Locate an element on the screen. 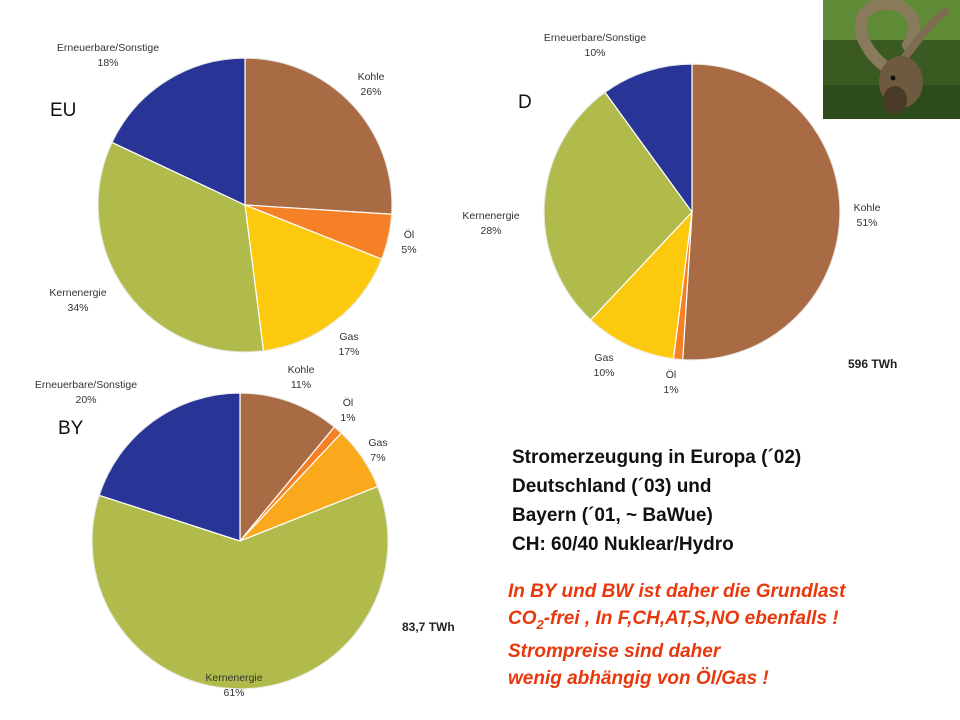 The width and height of the screenshot is (960, 720). note-rest: -frei , In F,CH,AT,S,NO ebenfalls ! is located at coordinates (691, 618).